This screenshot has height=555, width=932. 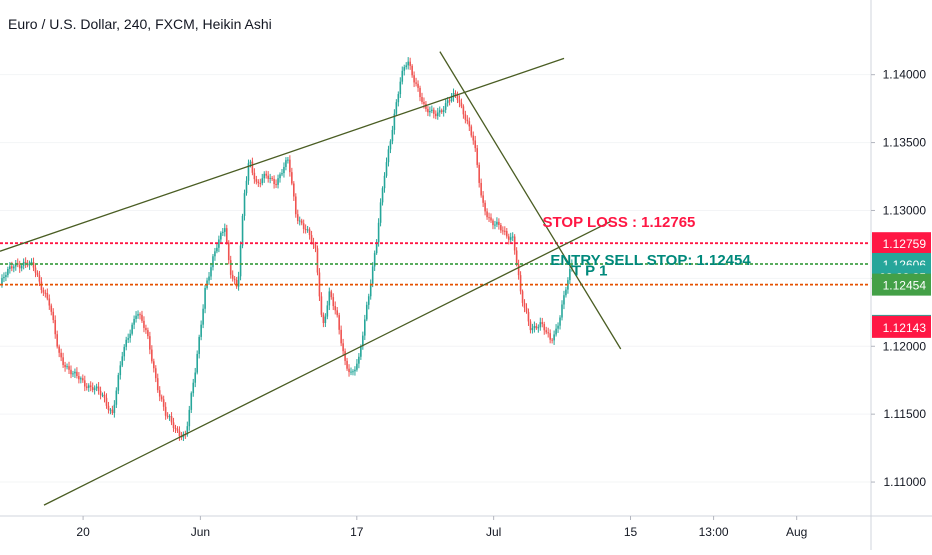 What do you see at coordinates (905, 328) in the screenshot?
I see `tag-low-text: 1.12143` at bounding box center [905, 328].